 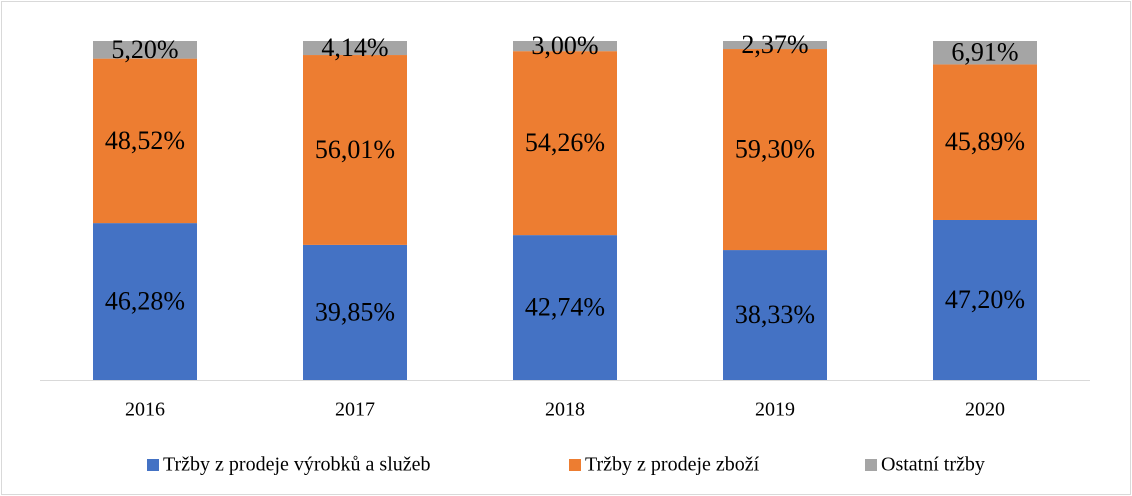 I want to click on value-label: 3,00%, so click(x=564, y=45).